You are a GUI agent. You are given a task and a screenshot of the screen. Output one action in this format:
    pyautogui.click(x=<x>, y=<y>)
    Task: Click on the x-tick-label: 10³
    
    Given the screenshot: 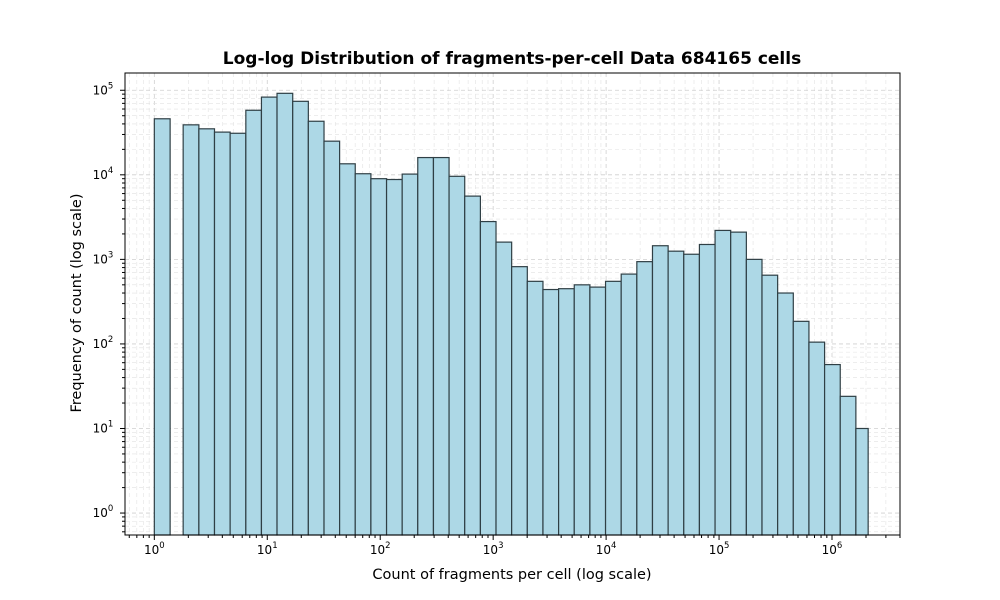 What is the action you would take?
    pyautogui.click(x=493, y=549)
    